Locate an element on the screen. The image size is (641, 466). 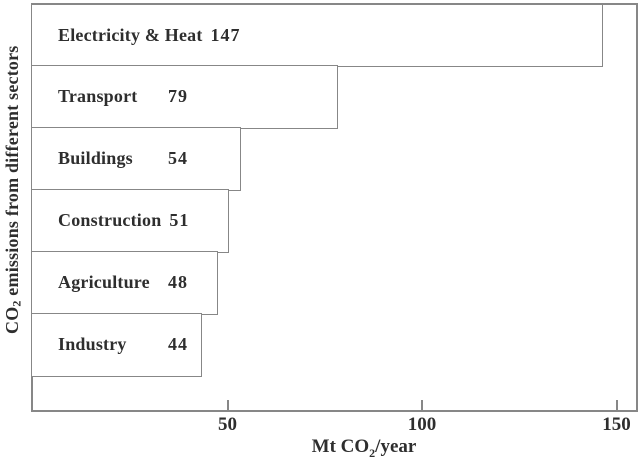
bar-label: Buildings is located at coordinates (95, 158).